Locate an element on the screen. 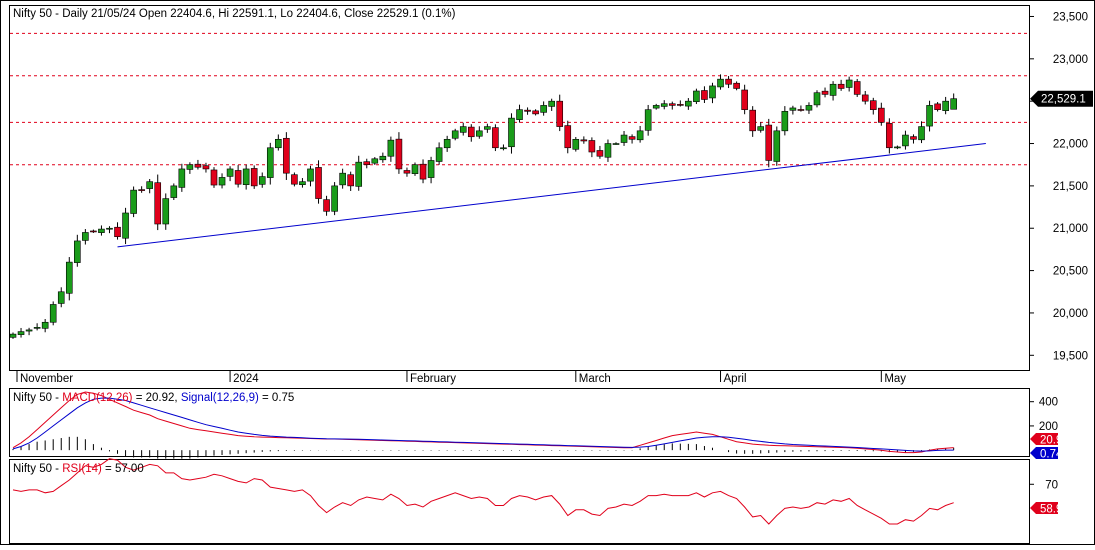 The image size is (1095, 550). x-axis-label: April is located at coordinates (735, 379).